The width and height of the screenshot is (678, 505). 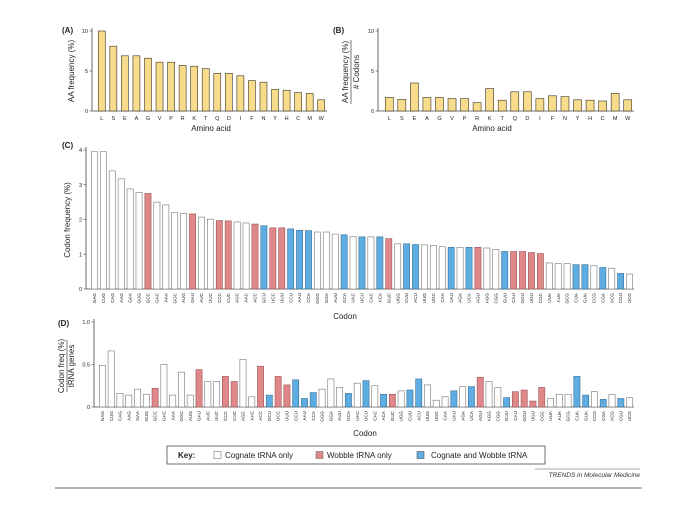 I want to click on b-x-tick-label: L, so click(x=389, y=119).